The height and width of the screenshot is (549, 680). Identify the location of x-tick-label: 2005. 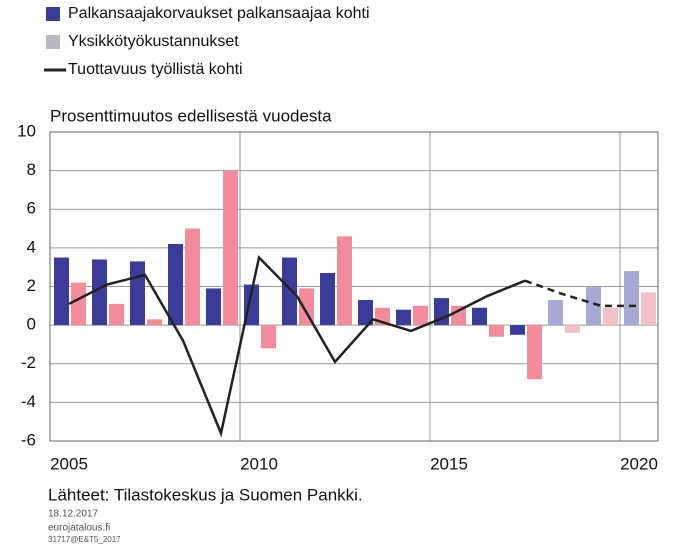
(69, 463).